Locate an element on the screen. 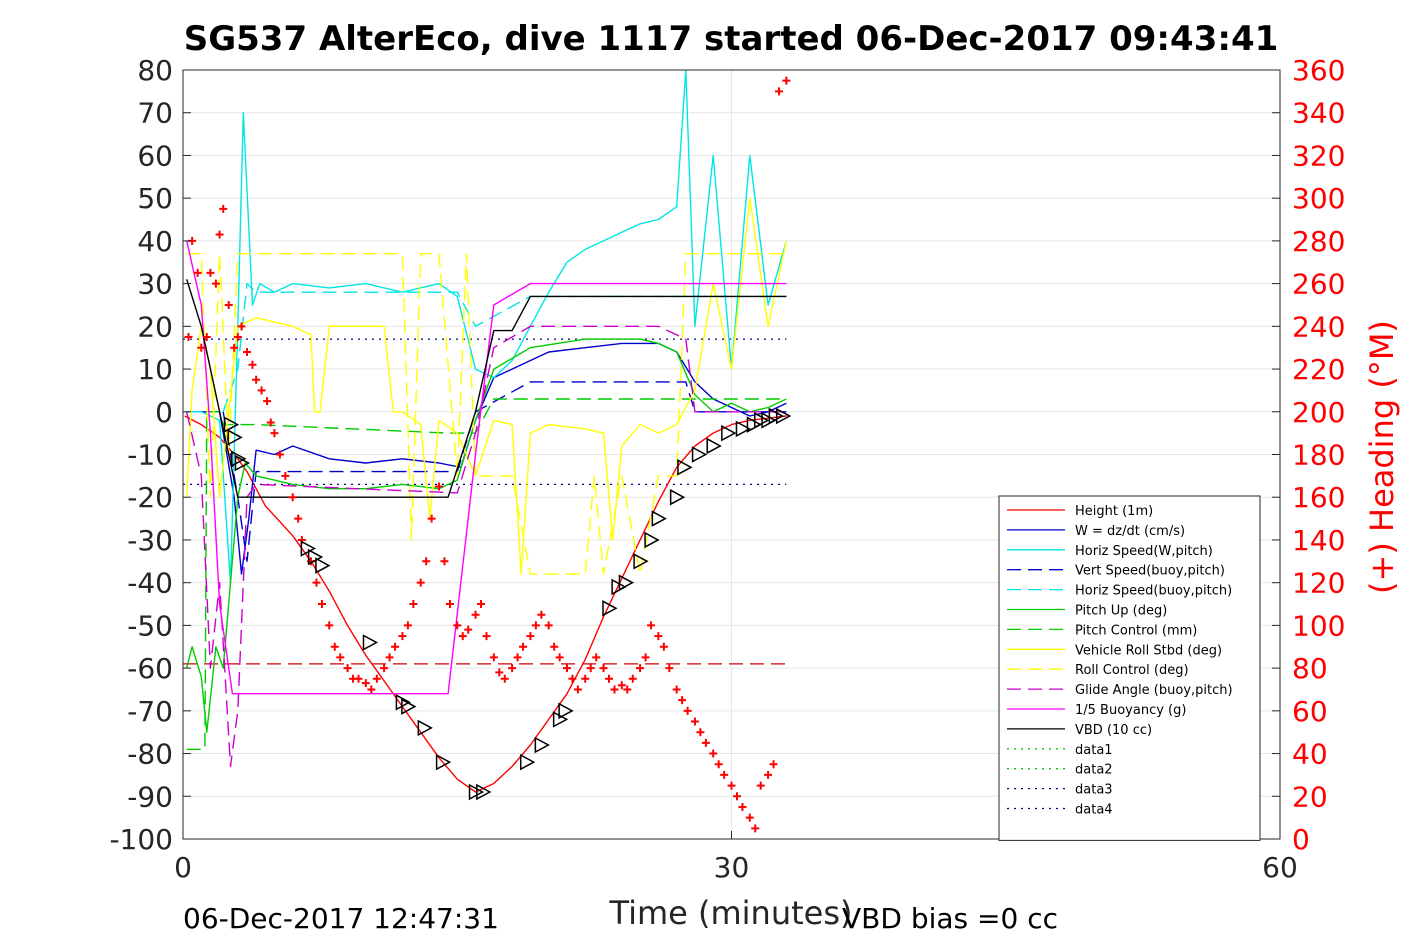 Image resolution: width=1417 pixels, height=945 pixels. y-right-tick-label: 220 is located at coordinates (1318, 369).